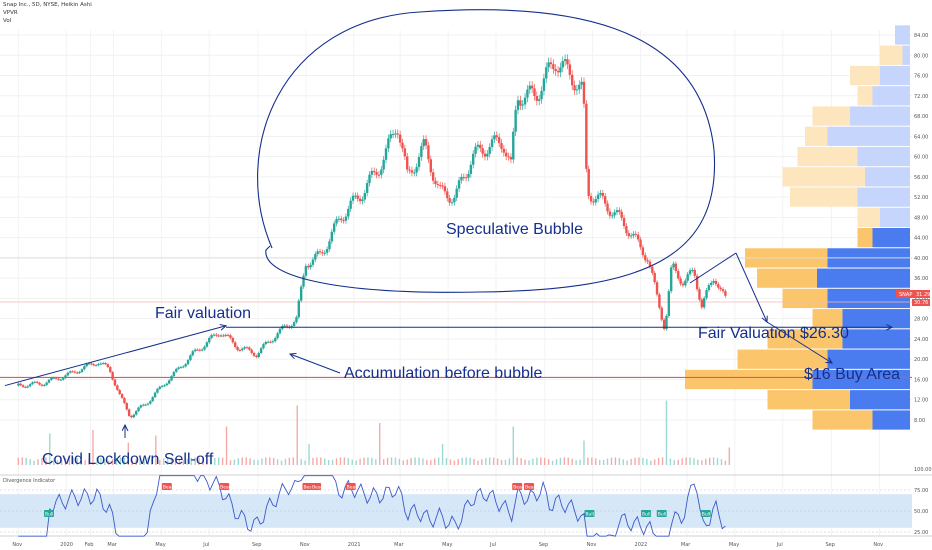 The image size is (932, 550). What do you see at coordinates (921, 56) in the screenshot?
I see `y-tick-label: 80.00` at bounding box center [921, 56].